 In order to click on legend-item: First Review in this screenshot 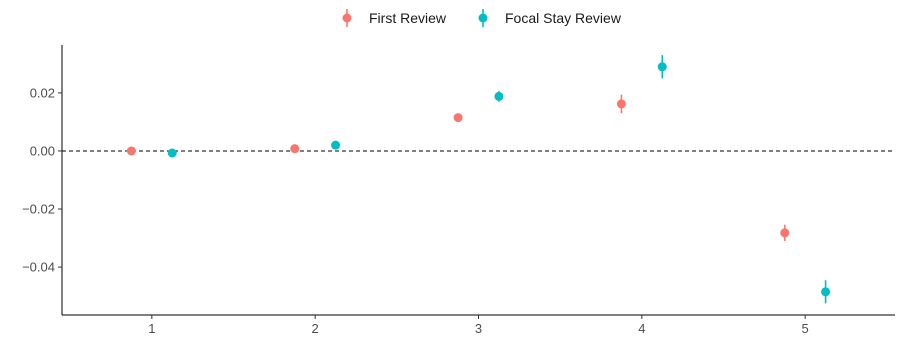, I will do `click(394, 18)`.